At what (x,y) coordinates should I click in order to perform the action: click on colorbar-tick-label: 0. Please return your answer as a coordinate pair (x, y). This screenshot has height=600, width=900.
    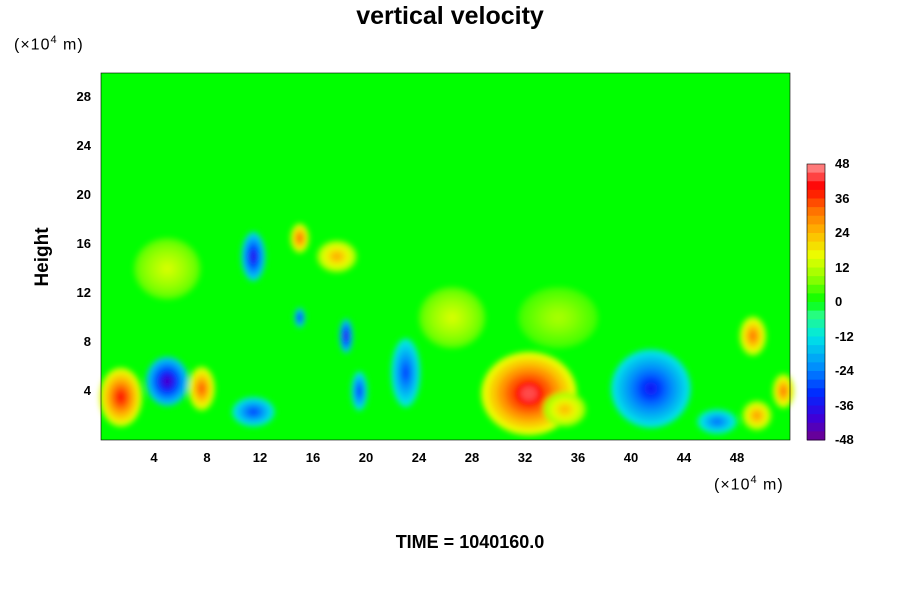
    Looking at the image, I should click on (839, 301).